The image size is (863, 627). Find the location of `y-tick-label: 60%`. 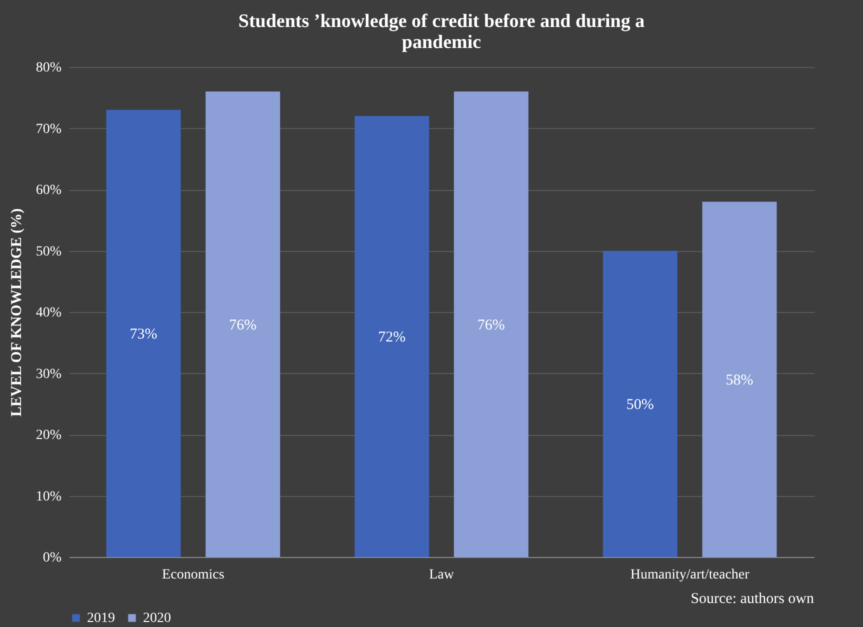

y-tick-label: 60% is located at coordinates (49, 190).